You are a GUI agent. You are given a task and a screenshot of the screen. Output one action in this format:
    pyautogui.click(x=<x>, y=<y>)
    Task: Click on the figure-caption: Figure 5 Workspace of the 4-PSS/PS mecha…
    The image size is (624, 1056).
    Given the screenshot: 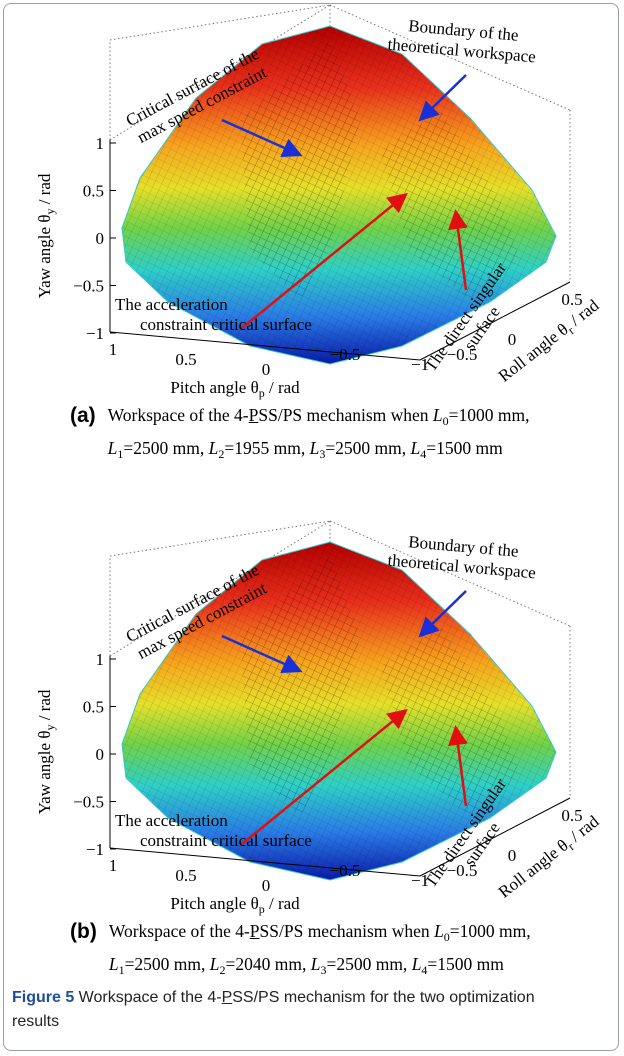 What is the action you would take?
    pyautogui.click(x=282, y=1010)
    